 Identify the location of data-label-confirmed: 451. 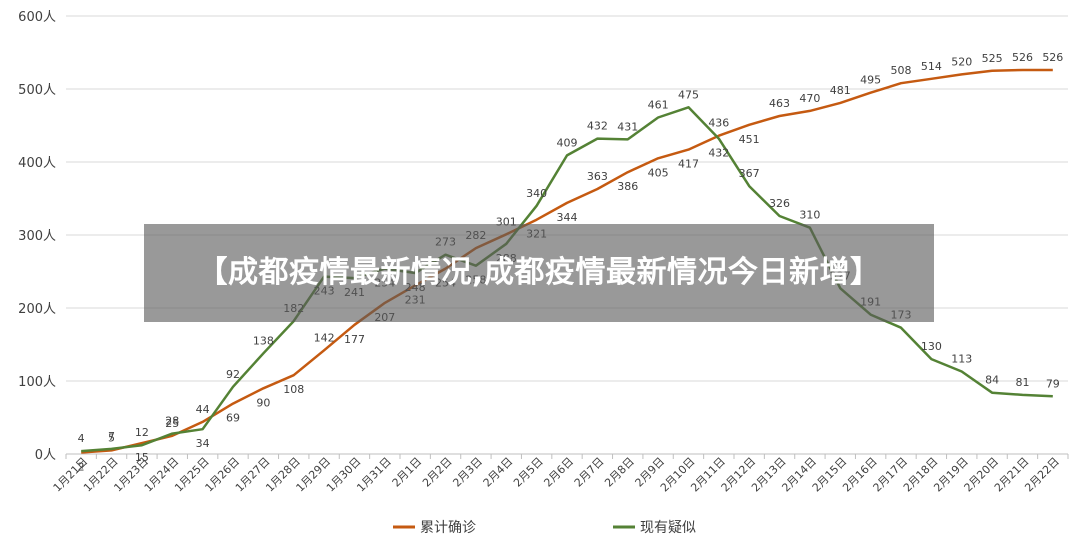
(749, 139).